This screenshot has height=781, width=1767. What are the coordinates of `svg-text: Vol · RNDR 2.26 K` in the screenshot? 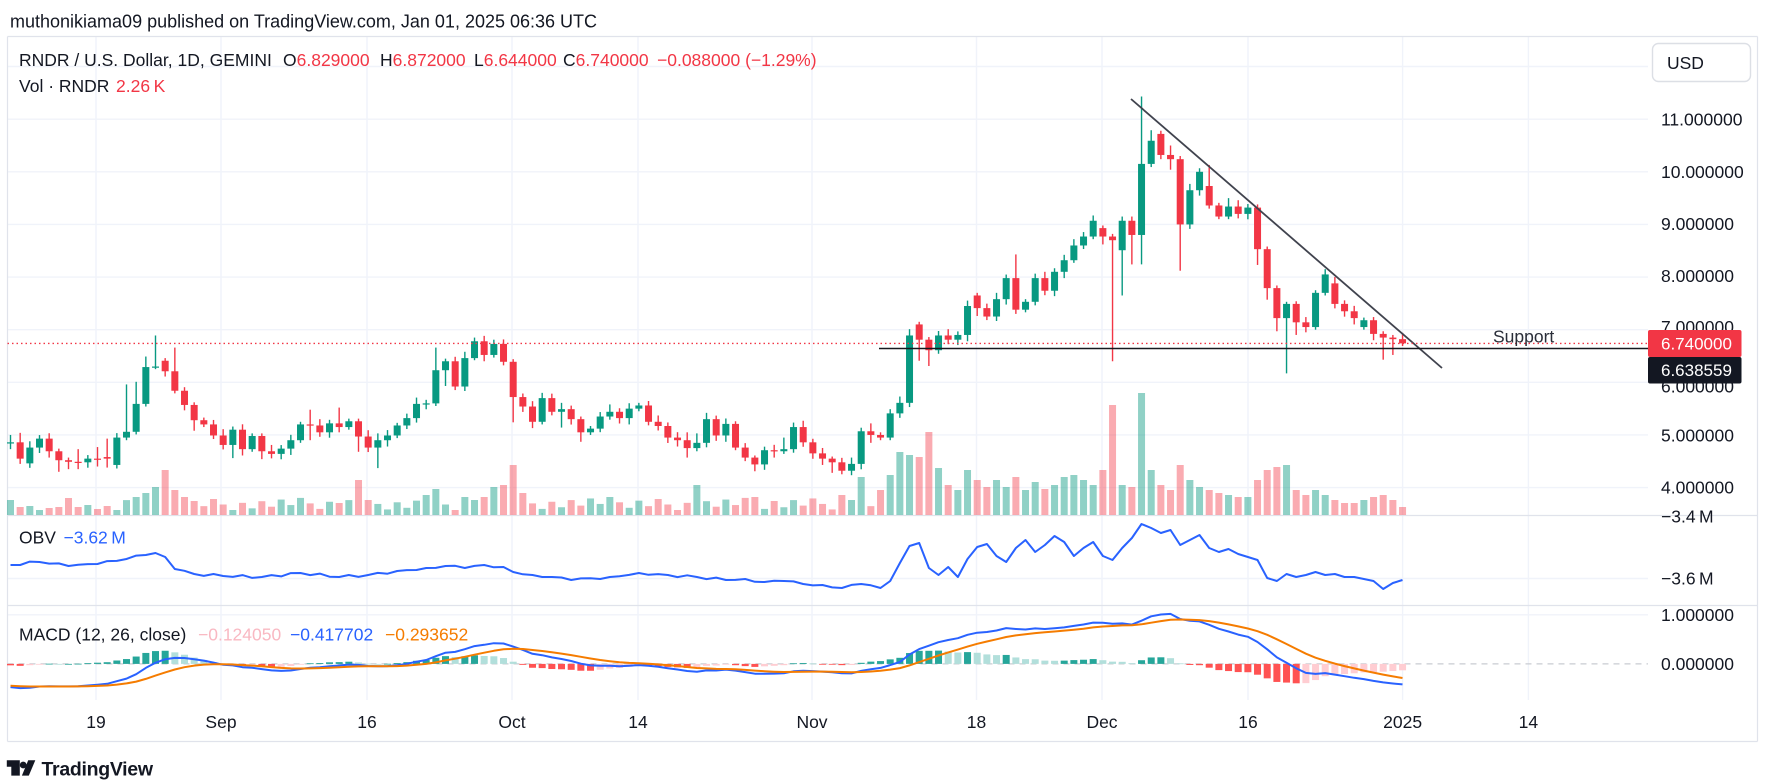 It's located at (92, 86).